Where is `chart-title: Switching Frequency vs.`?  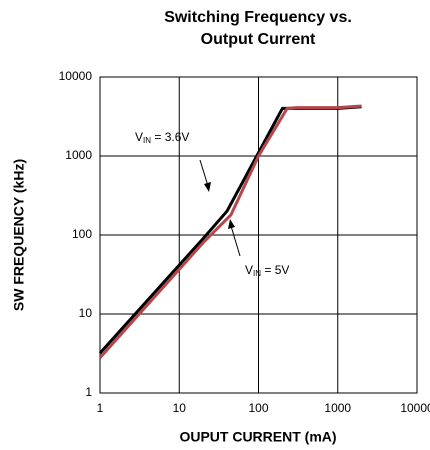 chart-title: Switching Frequency vs. is located at coordinates (258, 17).